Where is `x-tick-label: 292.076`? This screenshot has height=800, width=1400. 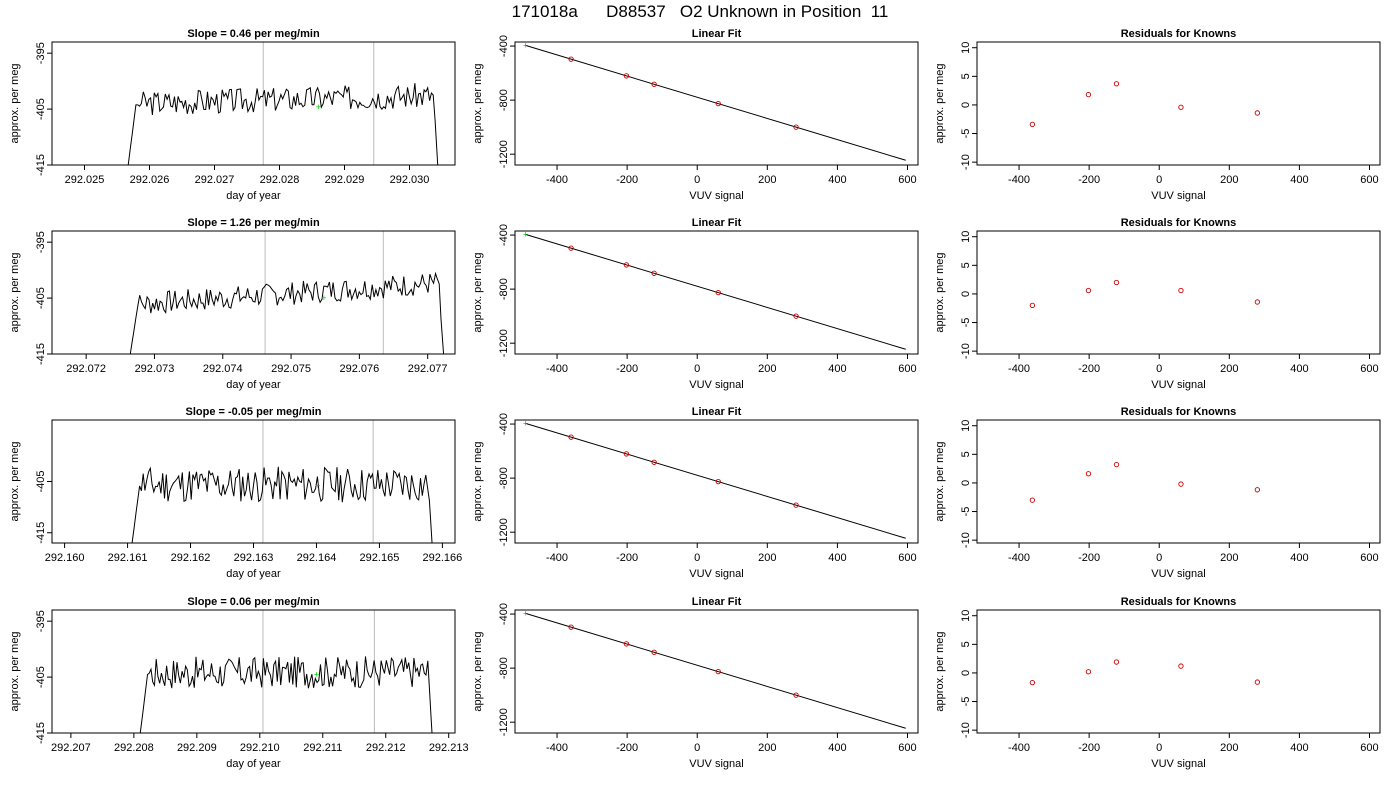 x-tick-label: 292.076 is located at coordinates (359, 369).